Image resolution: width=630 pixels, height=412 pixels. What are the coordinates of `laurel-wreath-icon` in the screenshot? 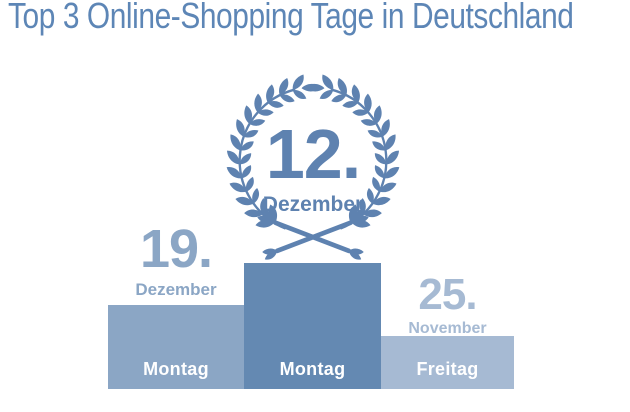 It's located at (313, 167).